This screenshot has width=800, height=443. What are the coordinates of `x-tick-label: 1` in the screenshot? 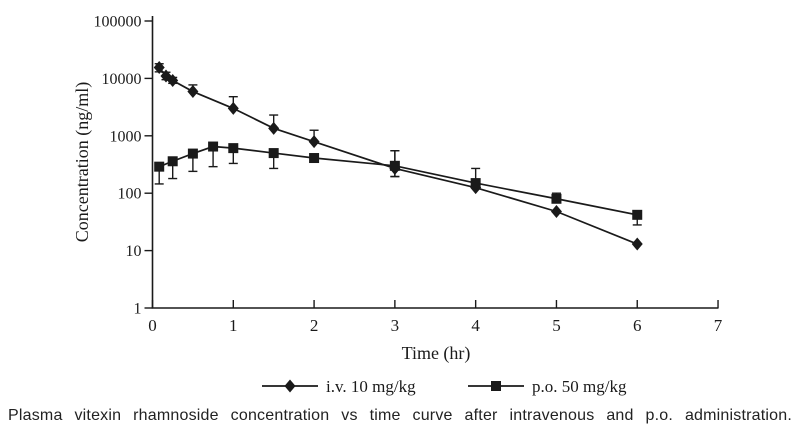 It's located at (233, 325).